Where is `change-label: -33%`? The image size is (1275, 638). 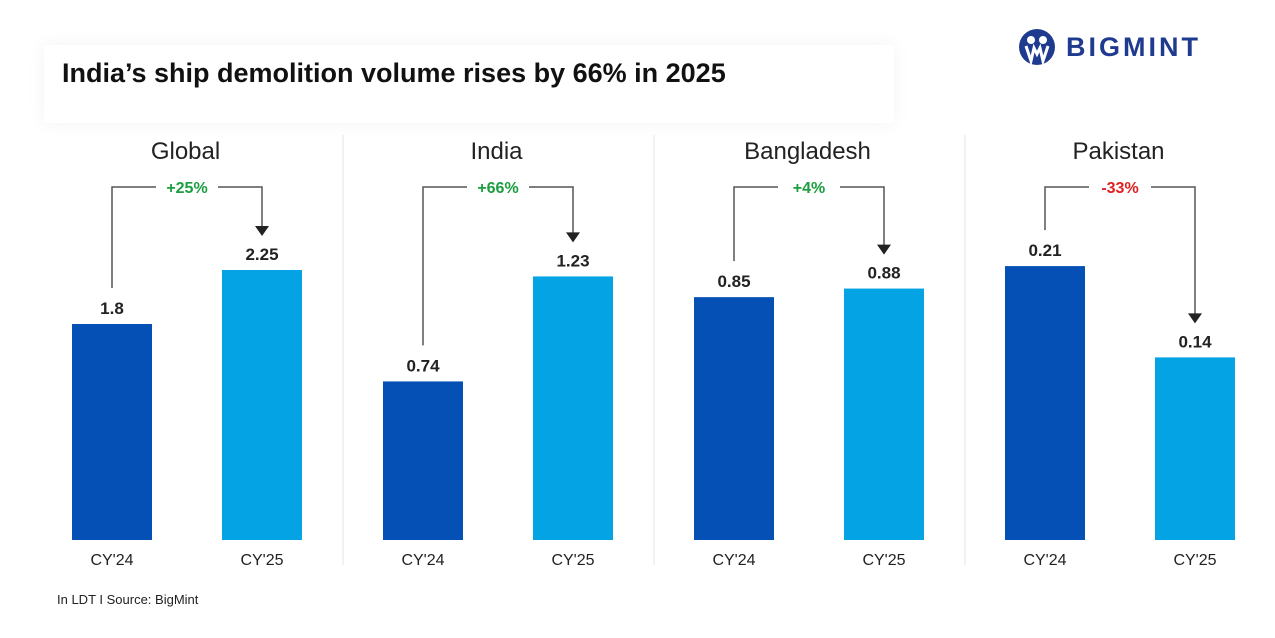 change-label: -33% is located at coordinates (1119, 188).